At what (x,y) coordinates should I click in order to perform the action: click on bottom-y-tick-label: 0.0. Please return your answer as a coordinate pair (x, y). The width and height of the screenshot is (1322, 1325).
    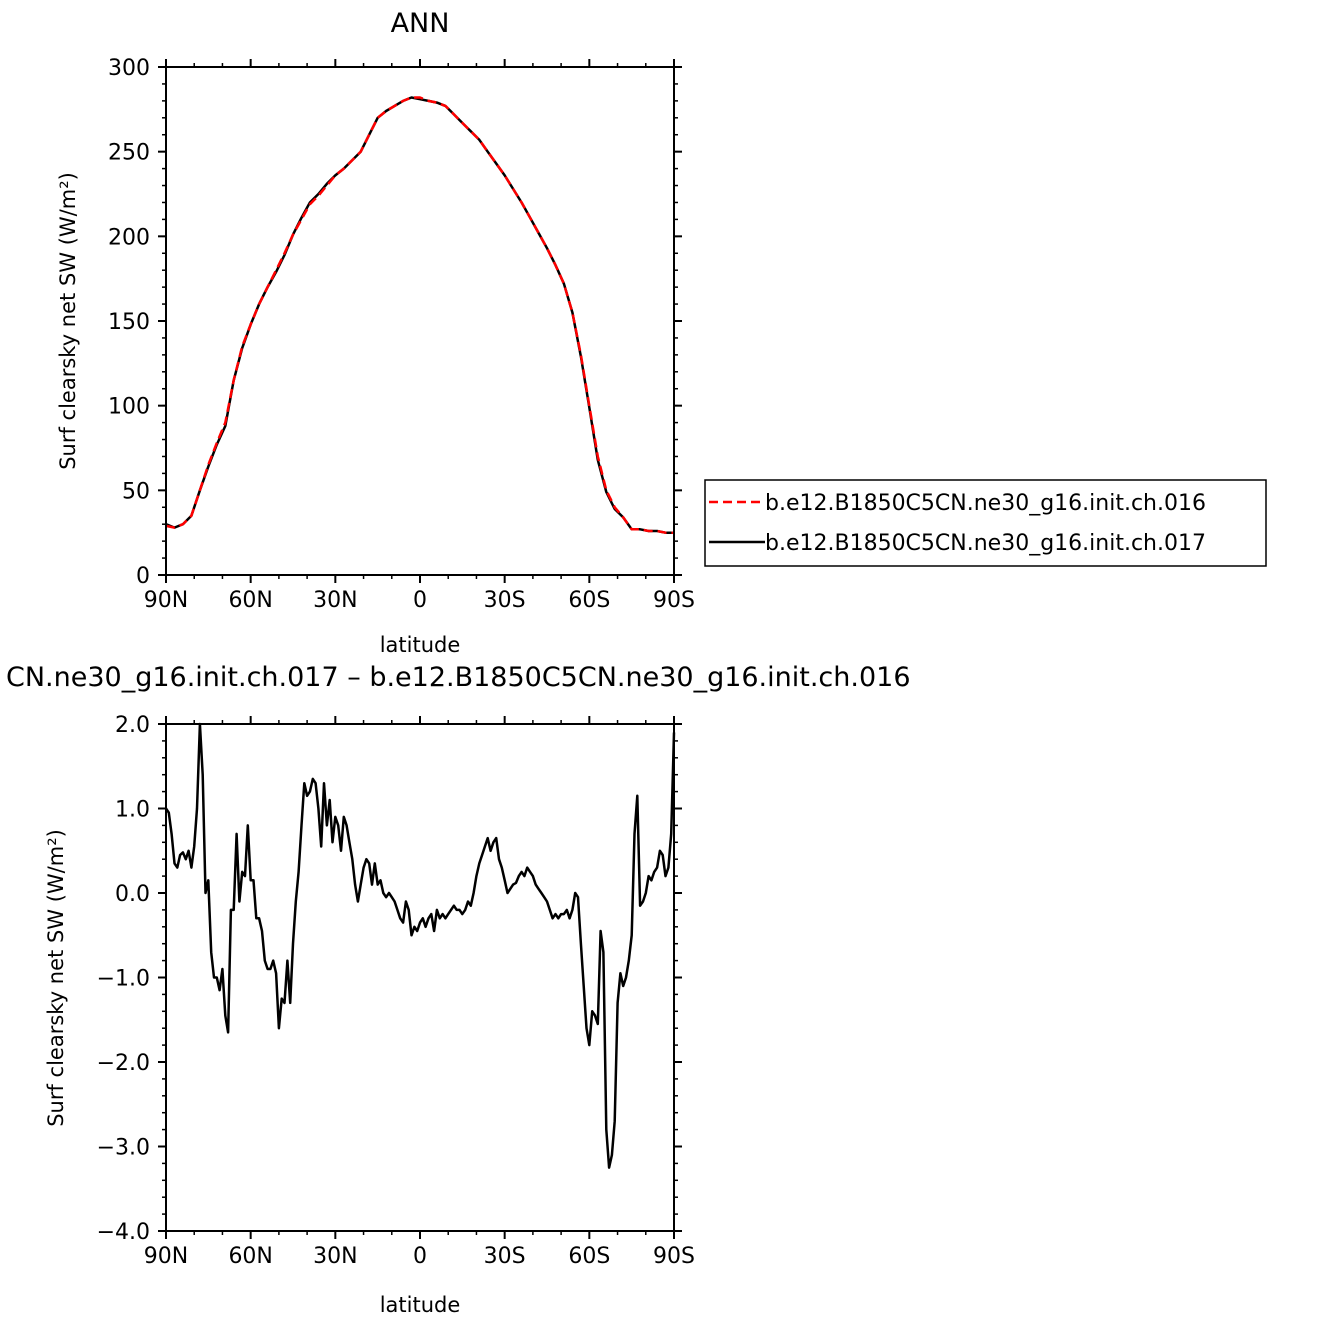
    Looking at the image, I should click on (132, 894).